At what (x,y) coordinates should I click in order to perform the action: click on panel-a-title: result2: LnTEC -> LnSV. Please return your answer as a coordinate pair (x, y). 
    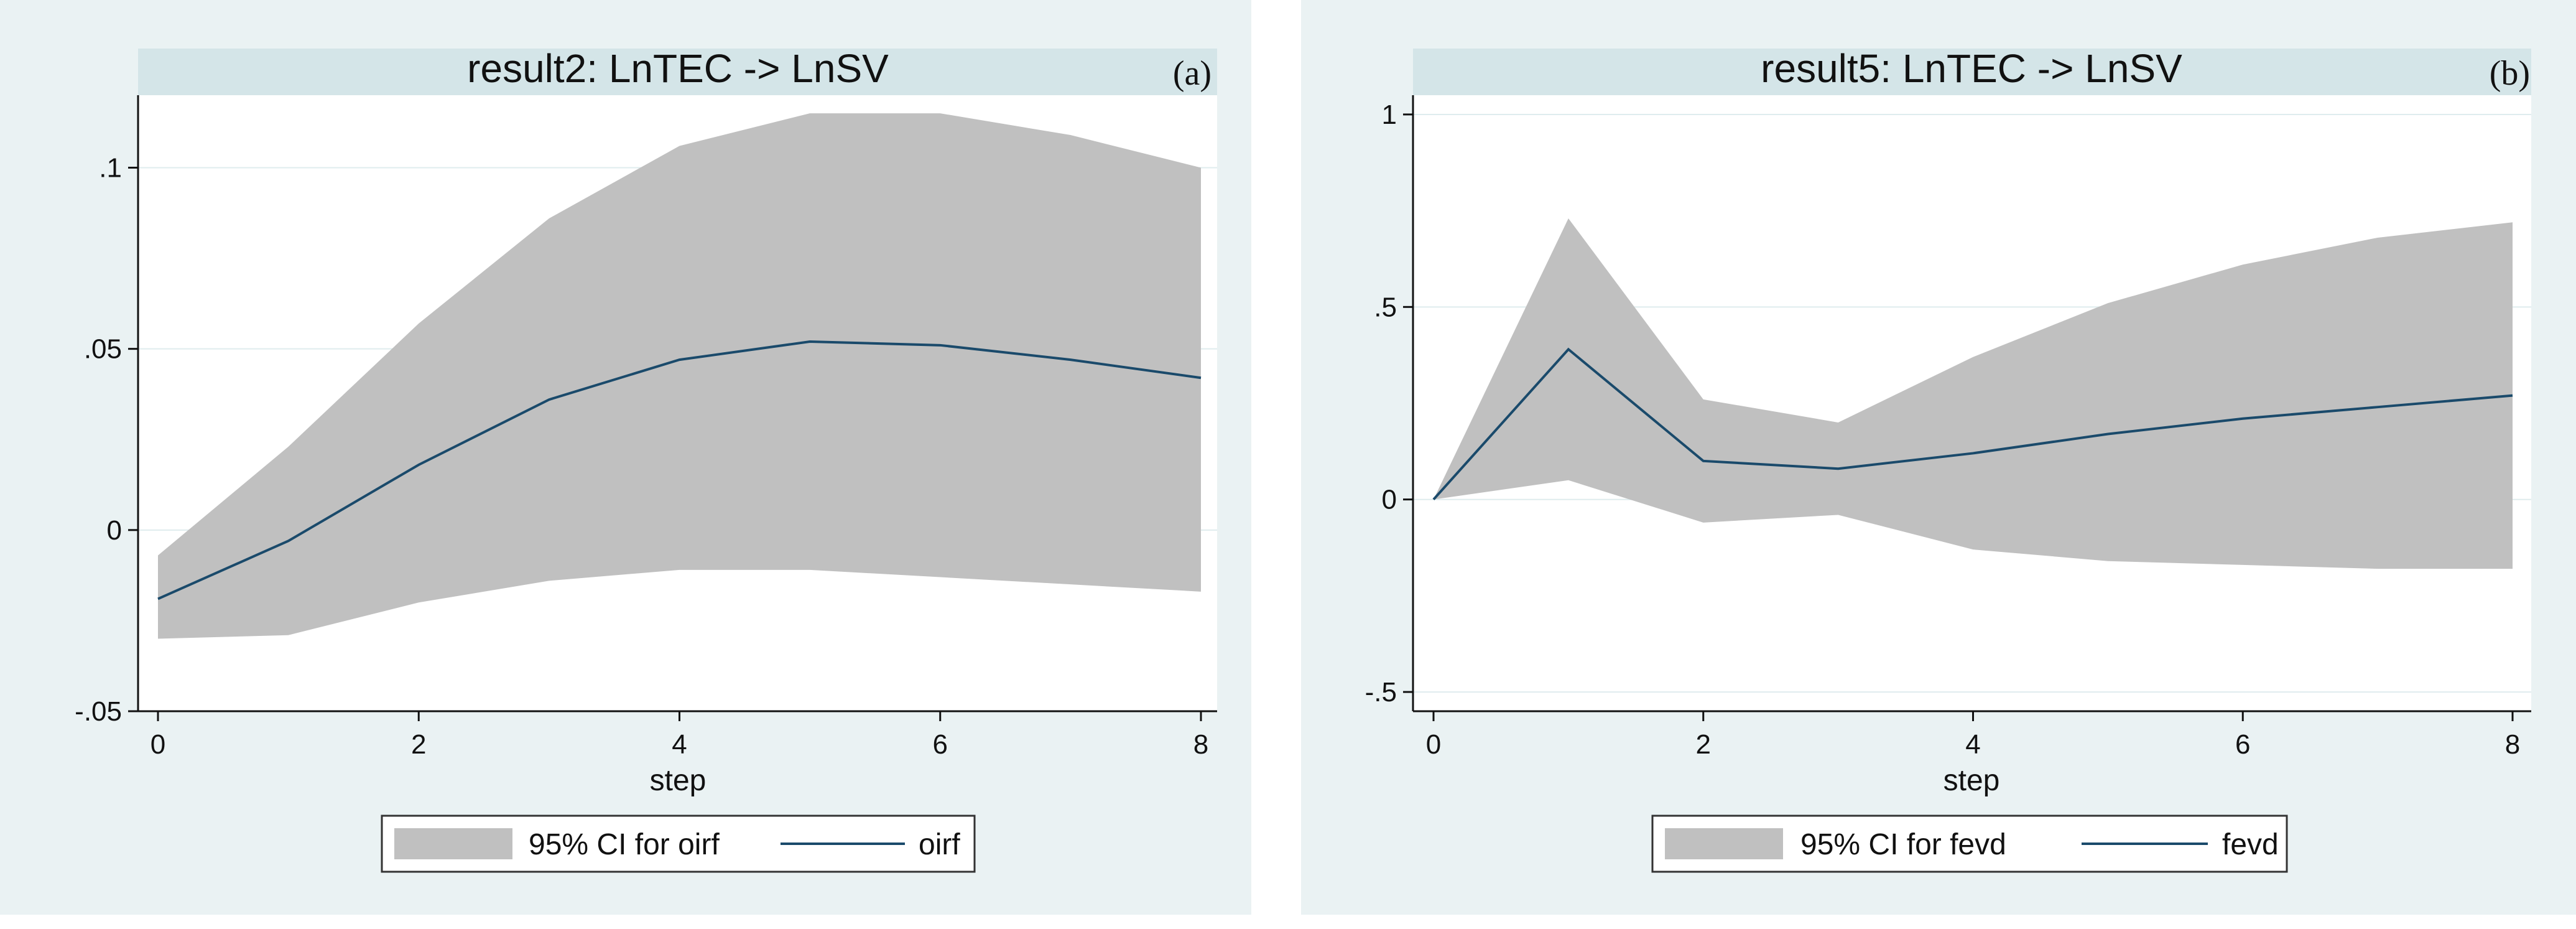
    Looking at the image, I should click on (678, 68).